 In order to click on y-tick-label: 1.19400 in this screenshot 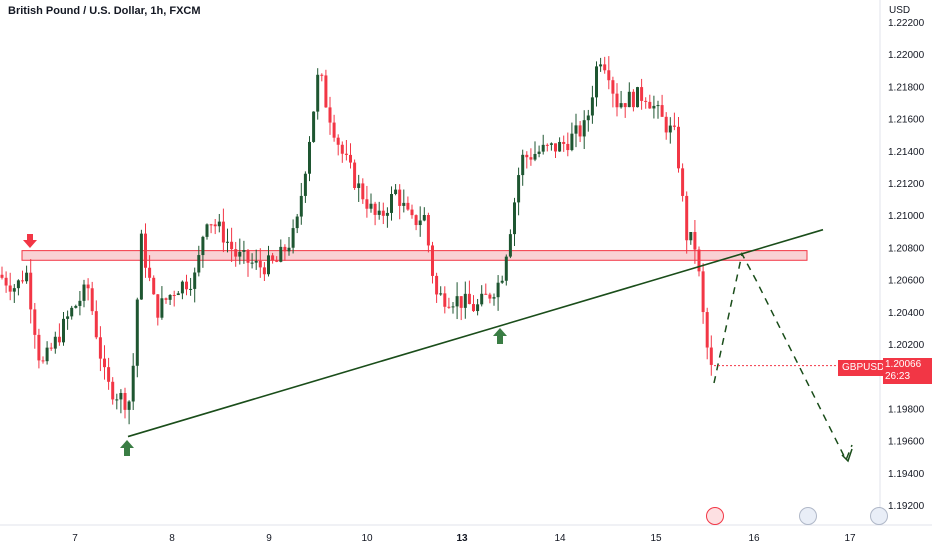, I will do `click(906, 474)`.